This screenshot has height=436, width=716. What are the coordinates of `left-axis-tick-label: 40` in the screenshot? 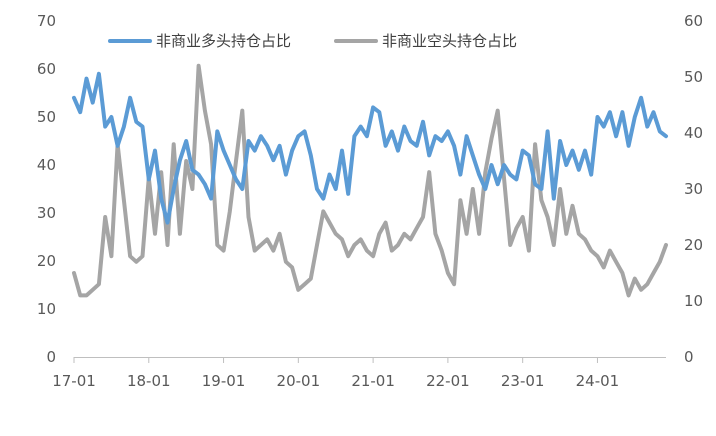 It's located at (46, 165).